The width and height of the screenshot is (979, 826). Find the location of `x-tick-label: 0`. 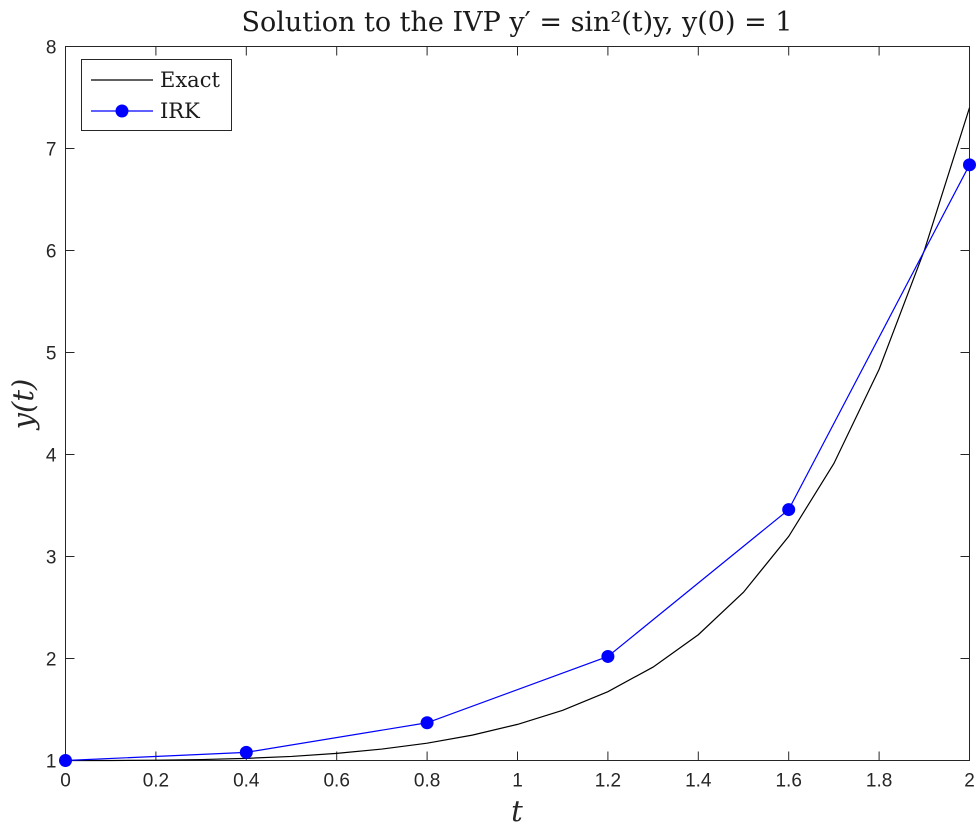

x-tick-label: 0 is located at coordinates (65, 781).